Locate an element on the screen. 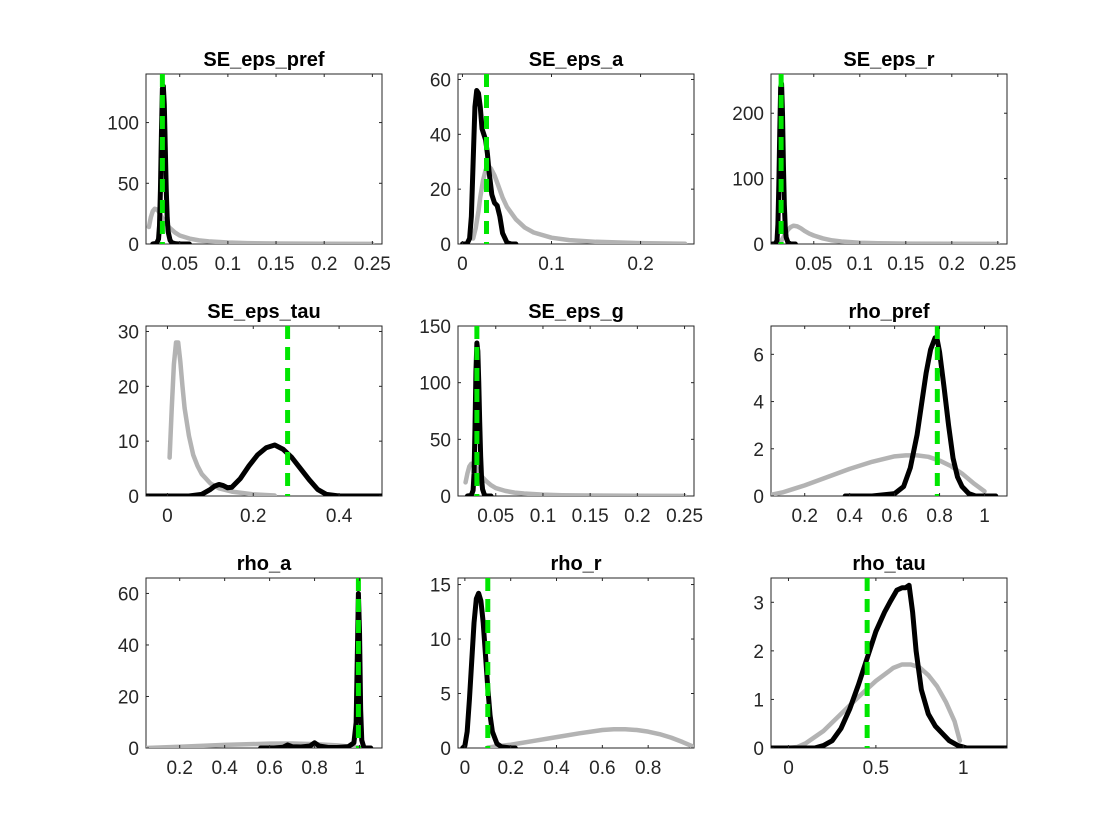 This screenshot has width=1120, height=840. subplot-5: 0.2 0.4 0.6 0.8 1 0 2 4 6 rho_pref is located at coordinates (880, 414).